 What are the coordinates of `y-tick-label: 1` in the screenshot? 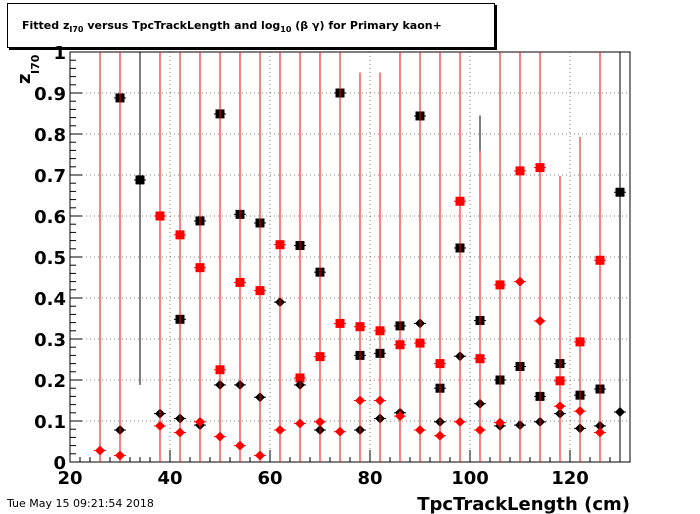 It's located at (59, 53).